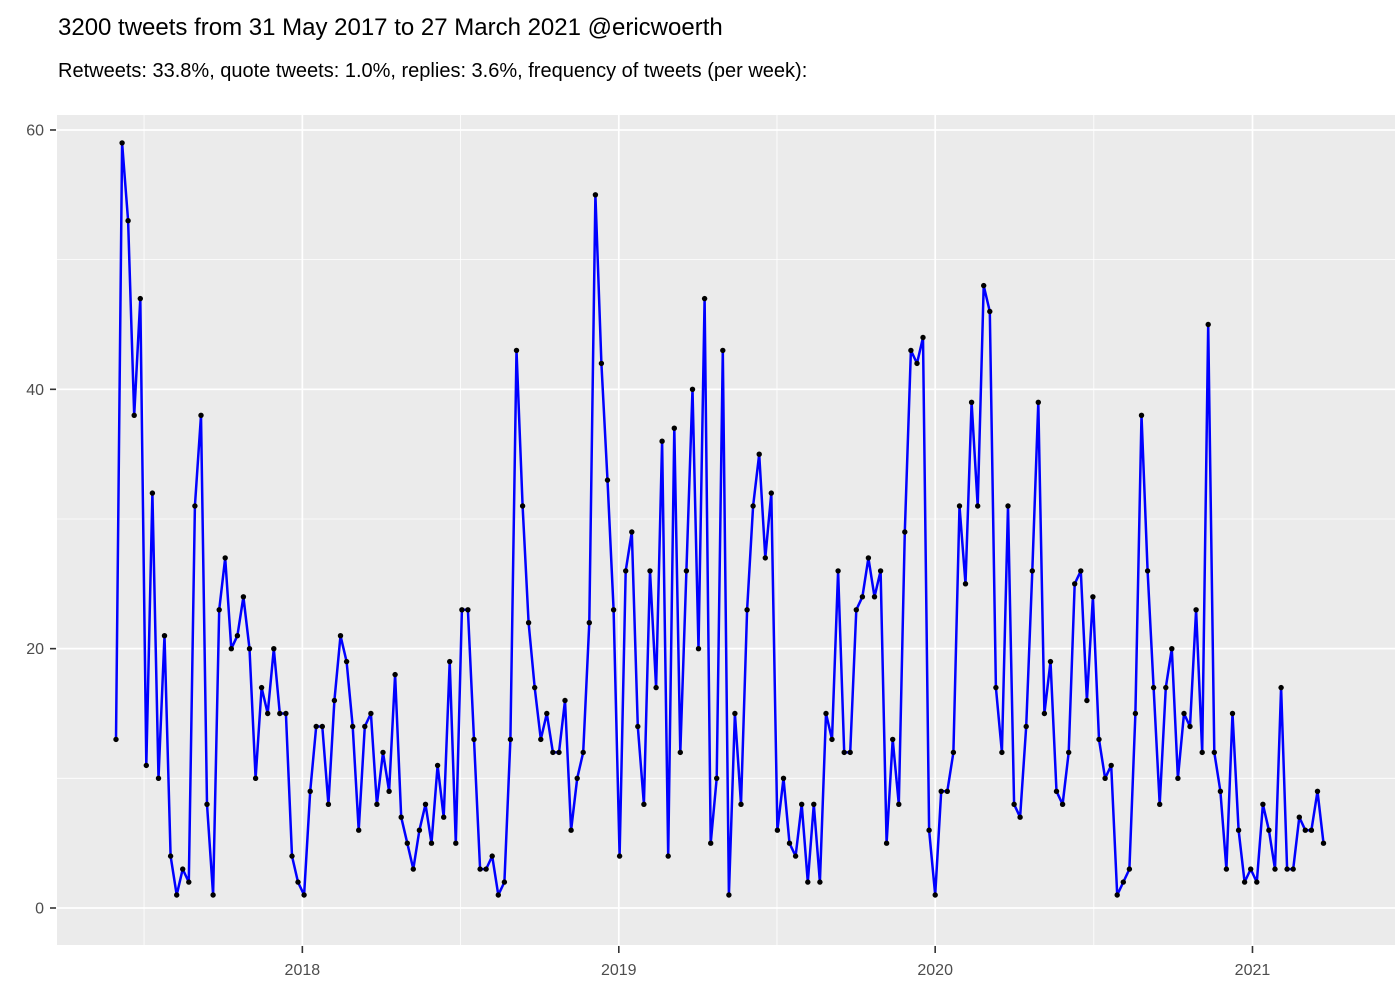 This screenshot has width=1400, height=1000. I want to click on y-axis-tick-label: 0, so click(39, 909).